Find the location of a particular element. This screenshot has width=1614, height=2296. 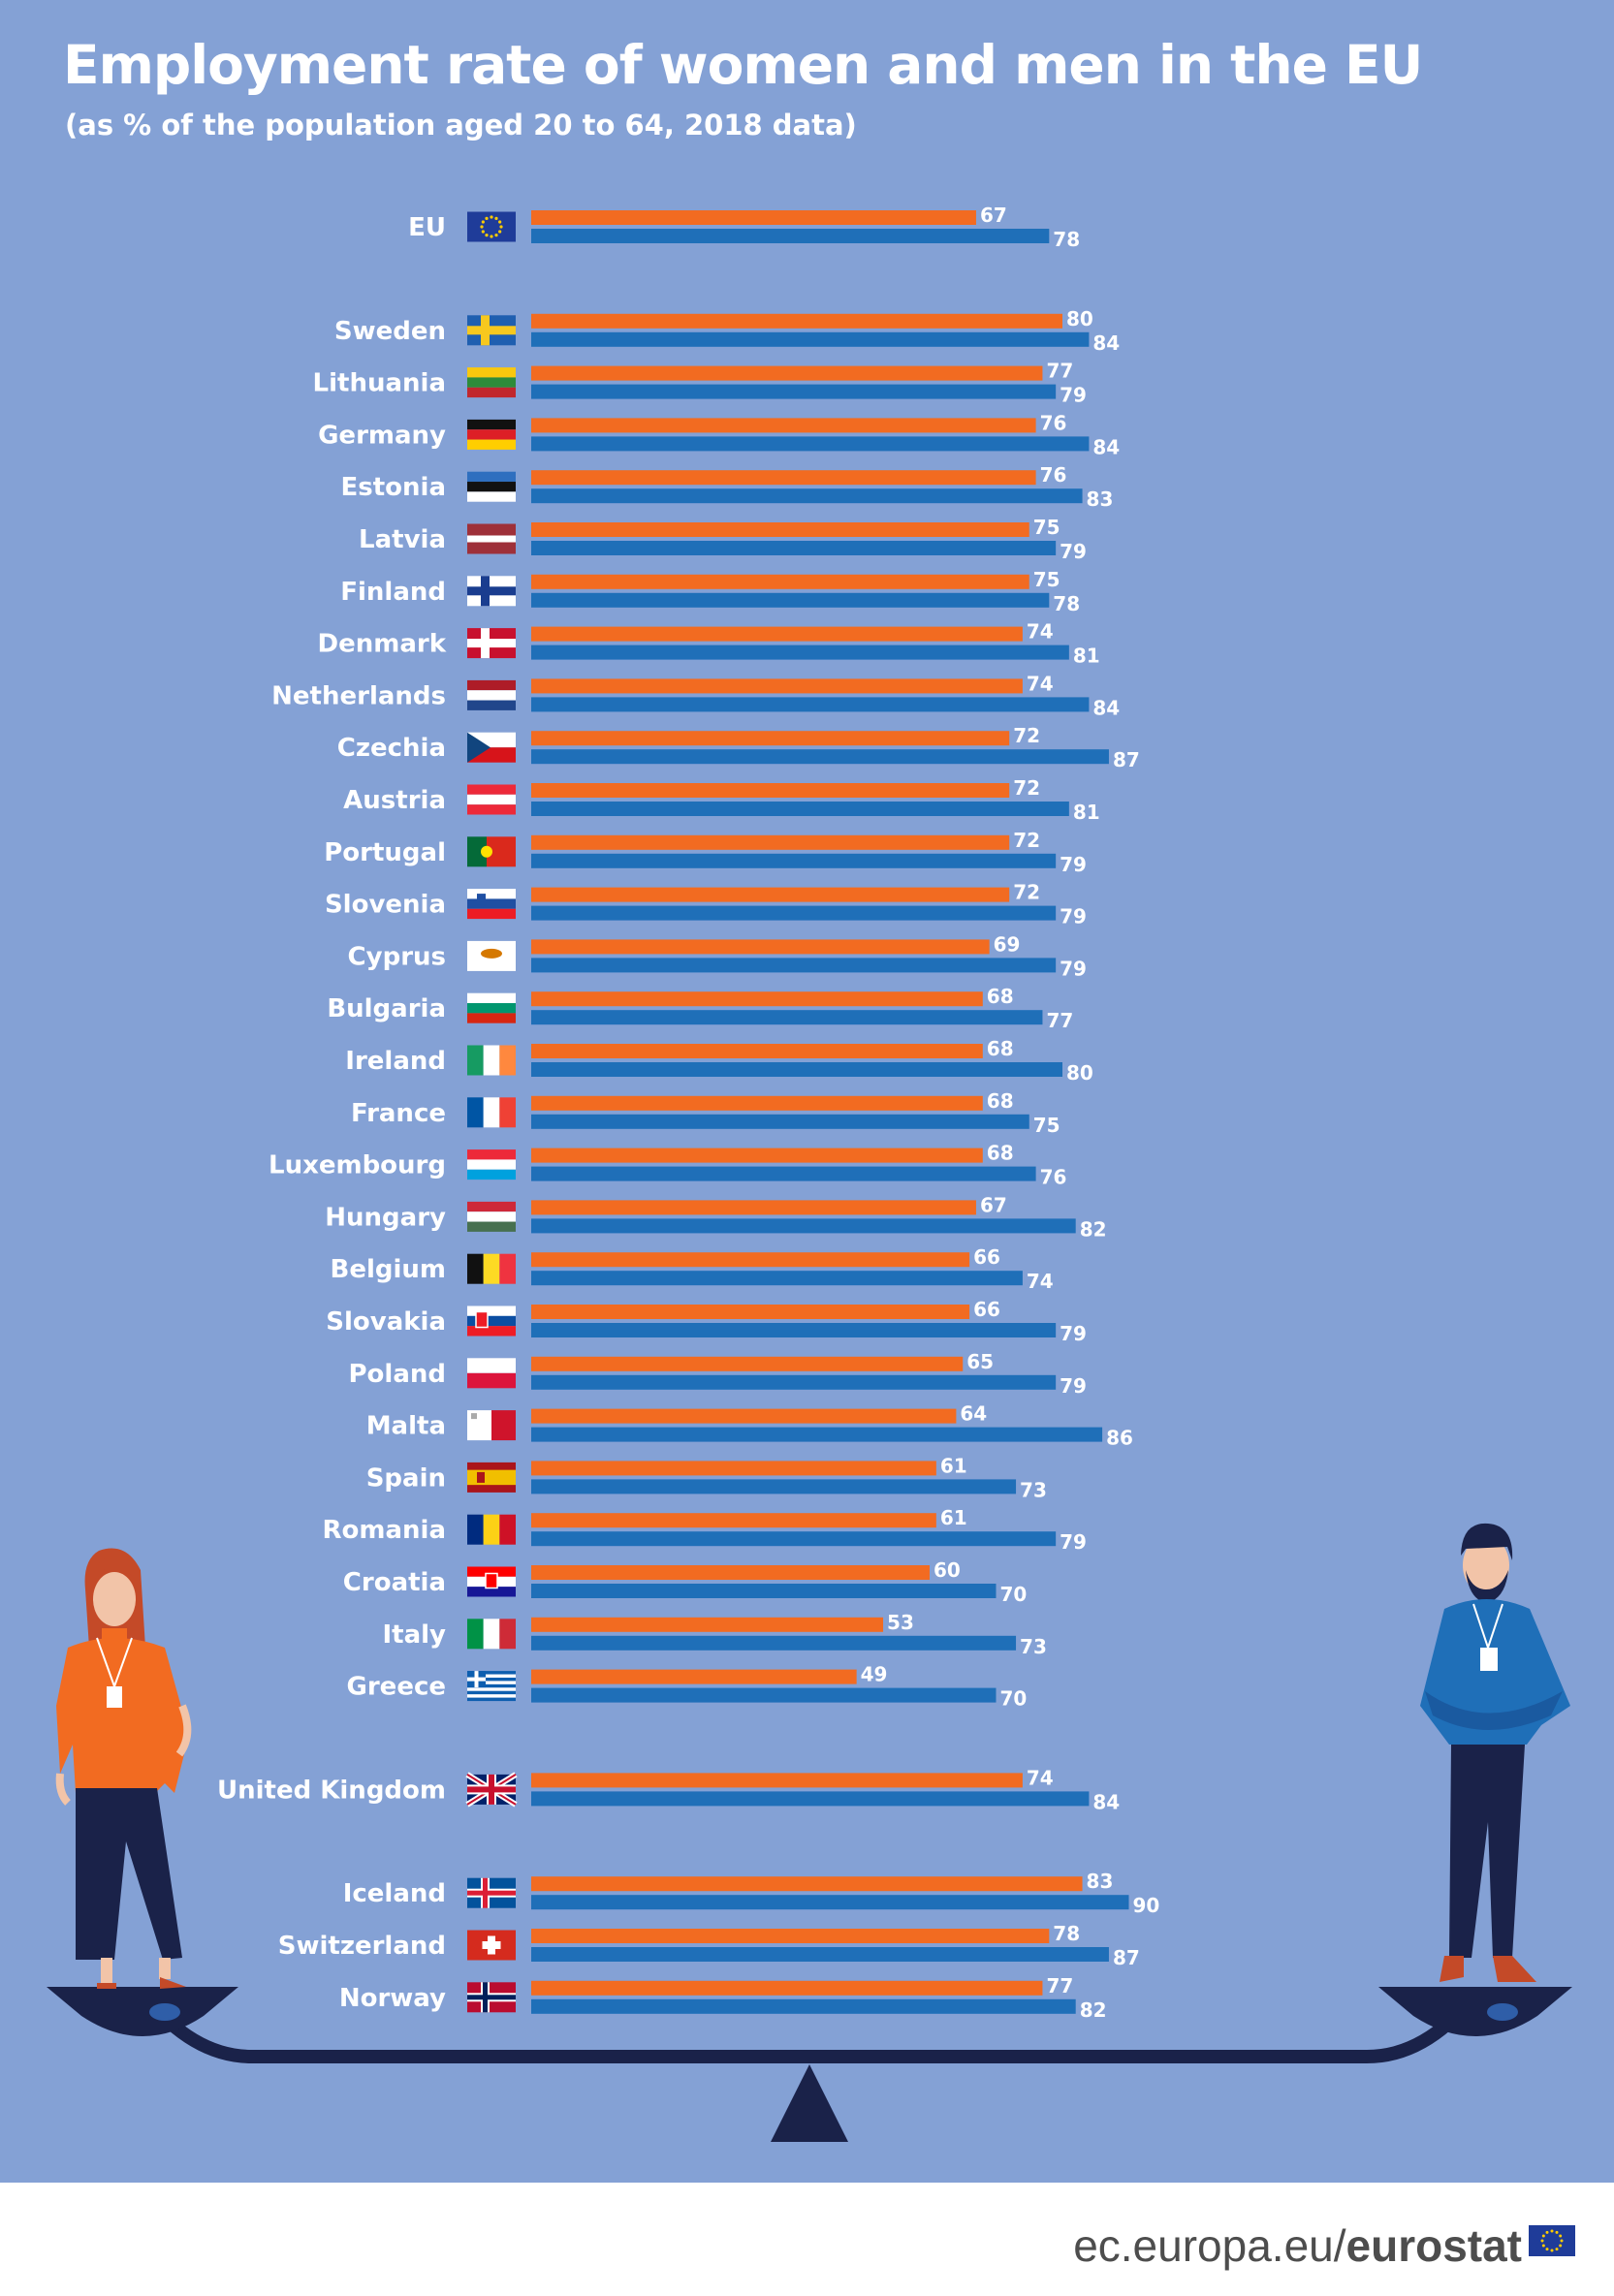

men-value-label: 73 is located at coordinates (1033, 1646).